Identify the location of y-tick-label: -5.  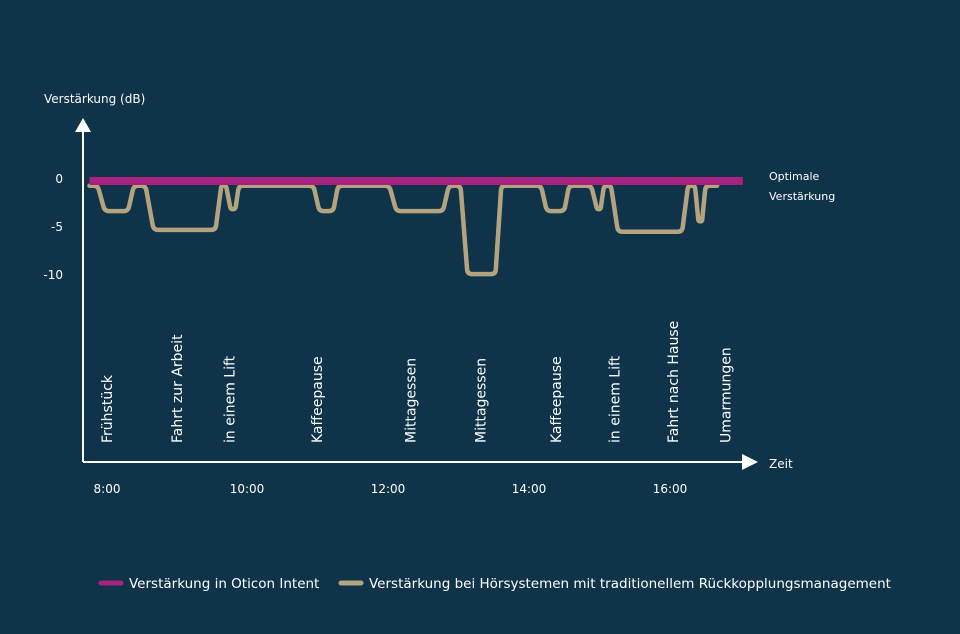
(57, 227).